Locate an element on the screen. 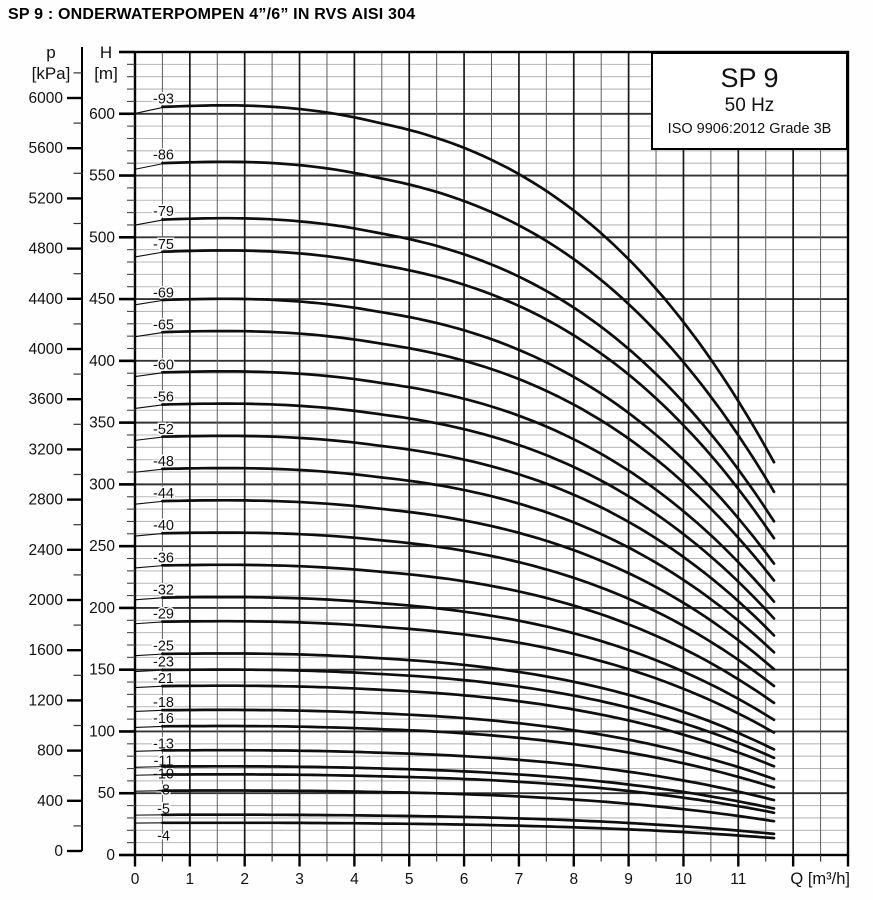  head-tick-label: 200 is located at coordinates (102, 608).